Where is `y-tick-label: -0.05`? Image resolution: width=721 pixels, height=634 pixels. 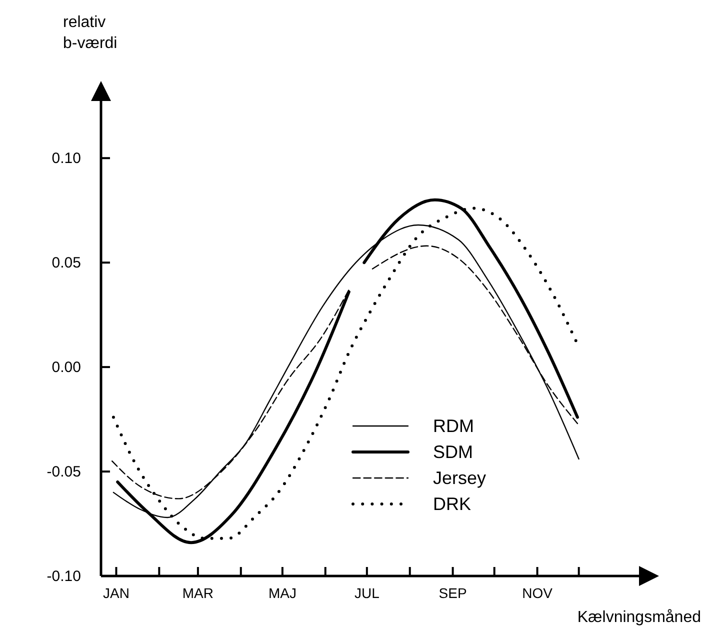
y-tick-label: -0.05 is located at coordinates (63, 472).